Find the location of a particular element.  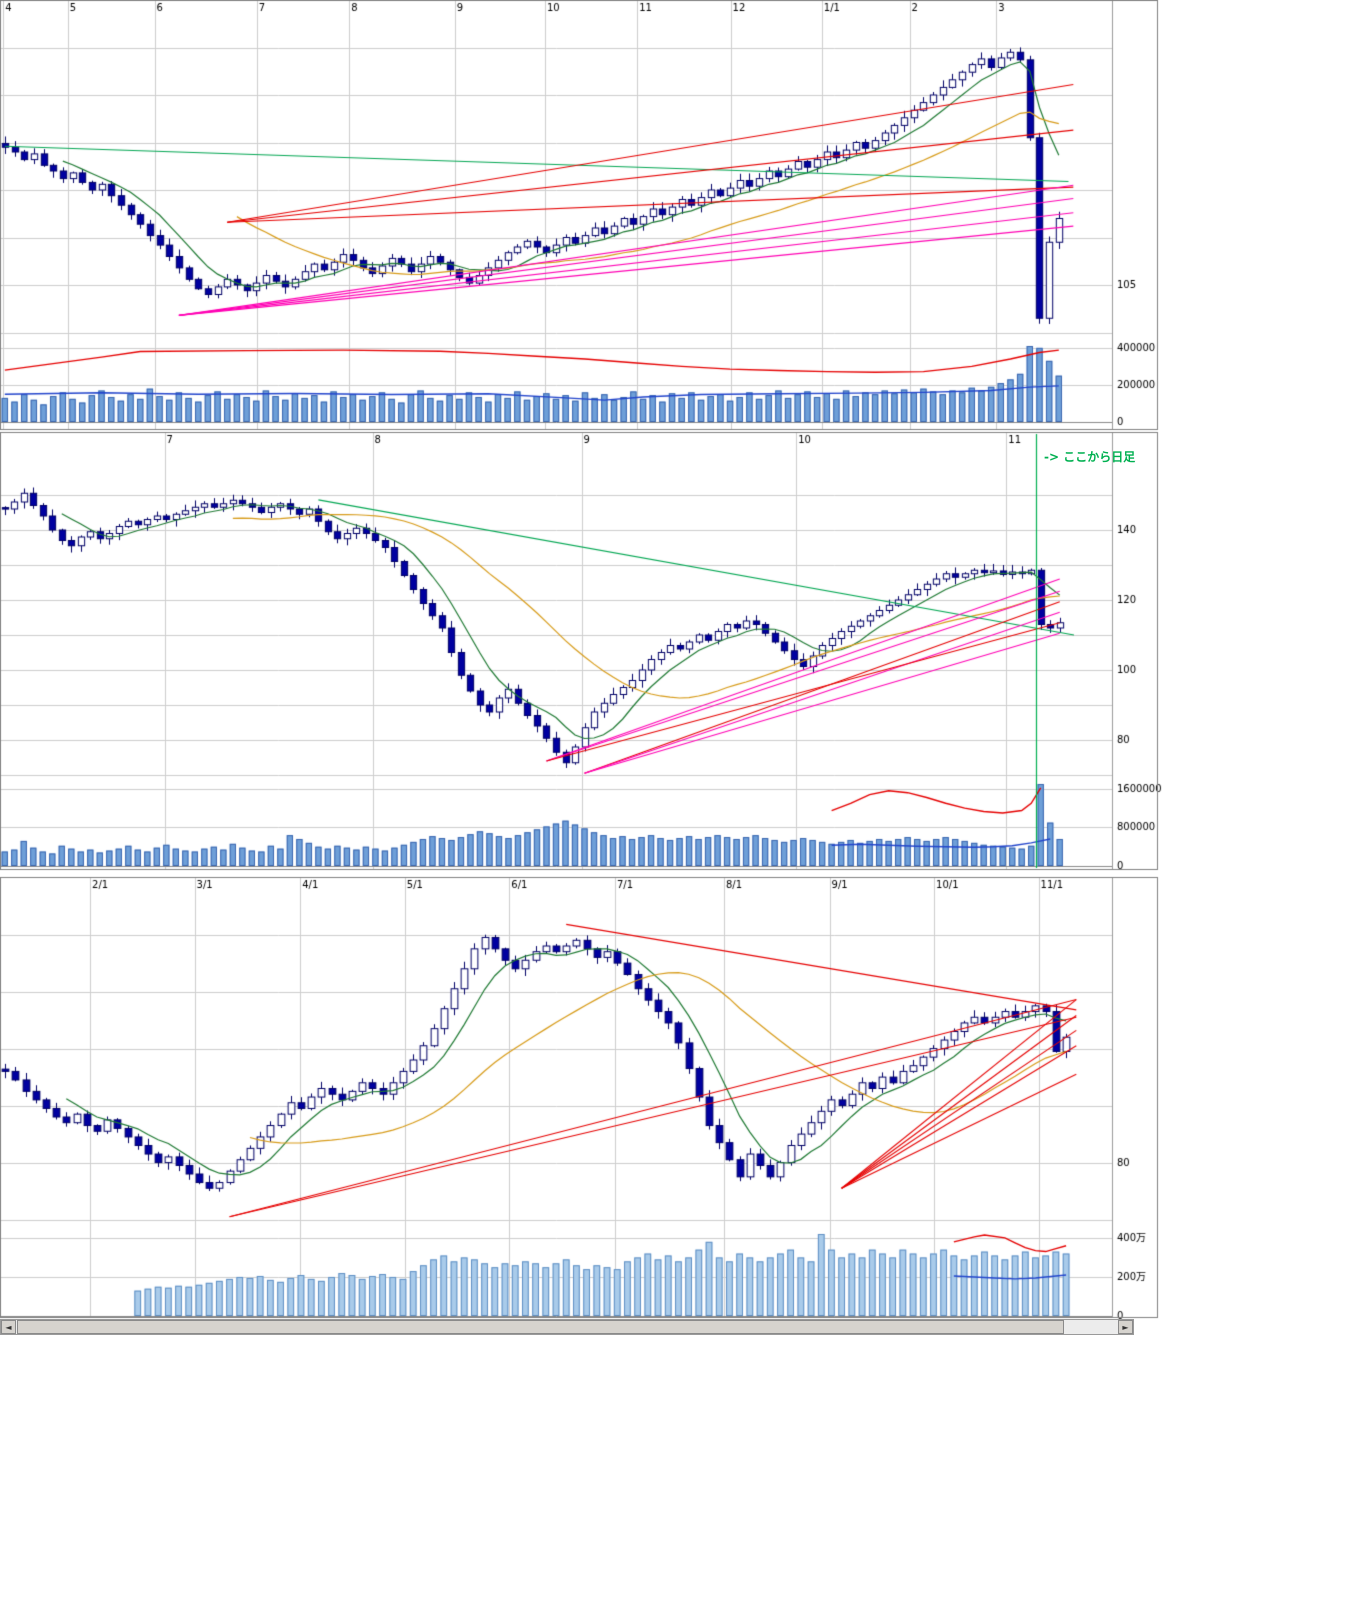

scroll-right-button: ► is located at coordinates (1125, 1327).